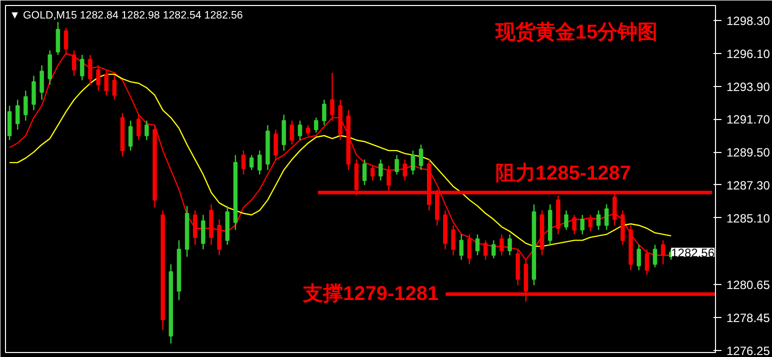 The image size is (772, 357). Describe the element at coordinates (748, 153) in the screenshot. I see `y-tick-label: 1289.50` at that location.